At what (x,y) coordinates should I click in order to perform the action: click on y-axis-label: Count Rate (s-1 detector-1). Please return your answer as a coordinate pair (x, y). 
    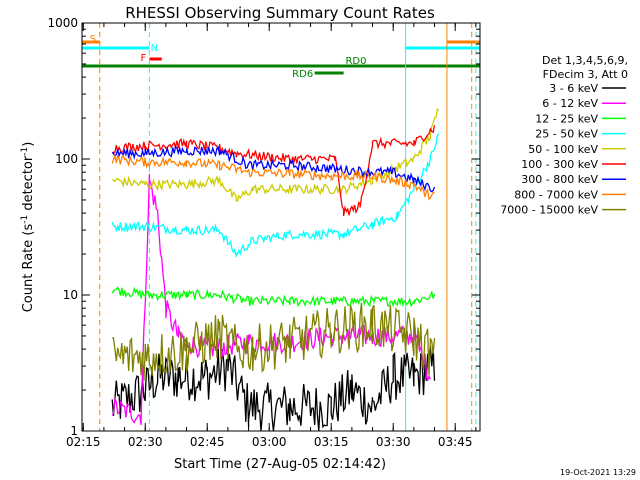
    Looking at the image, I should click on (28, 227).